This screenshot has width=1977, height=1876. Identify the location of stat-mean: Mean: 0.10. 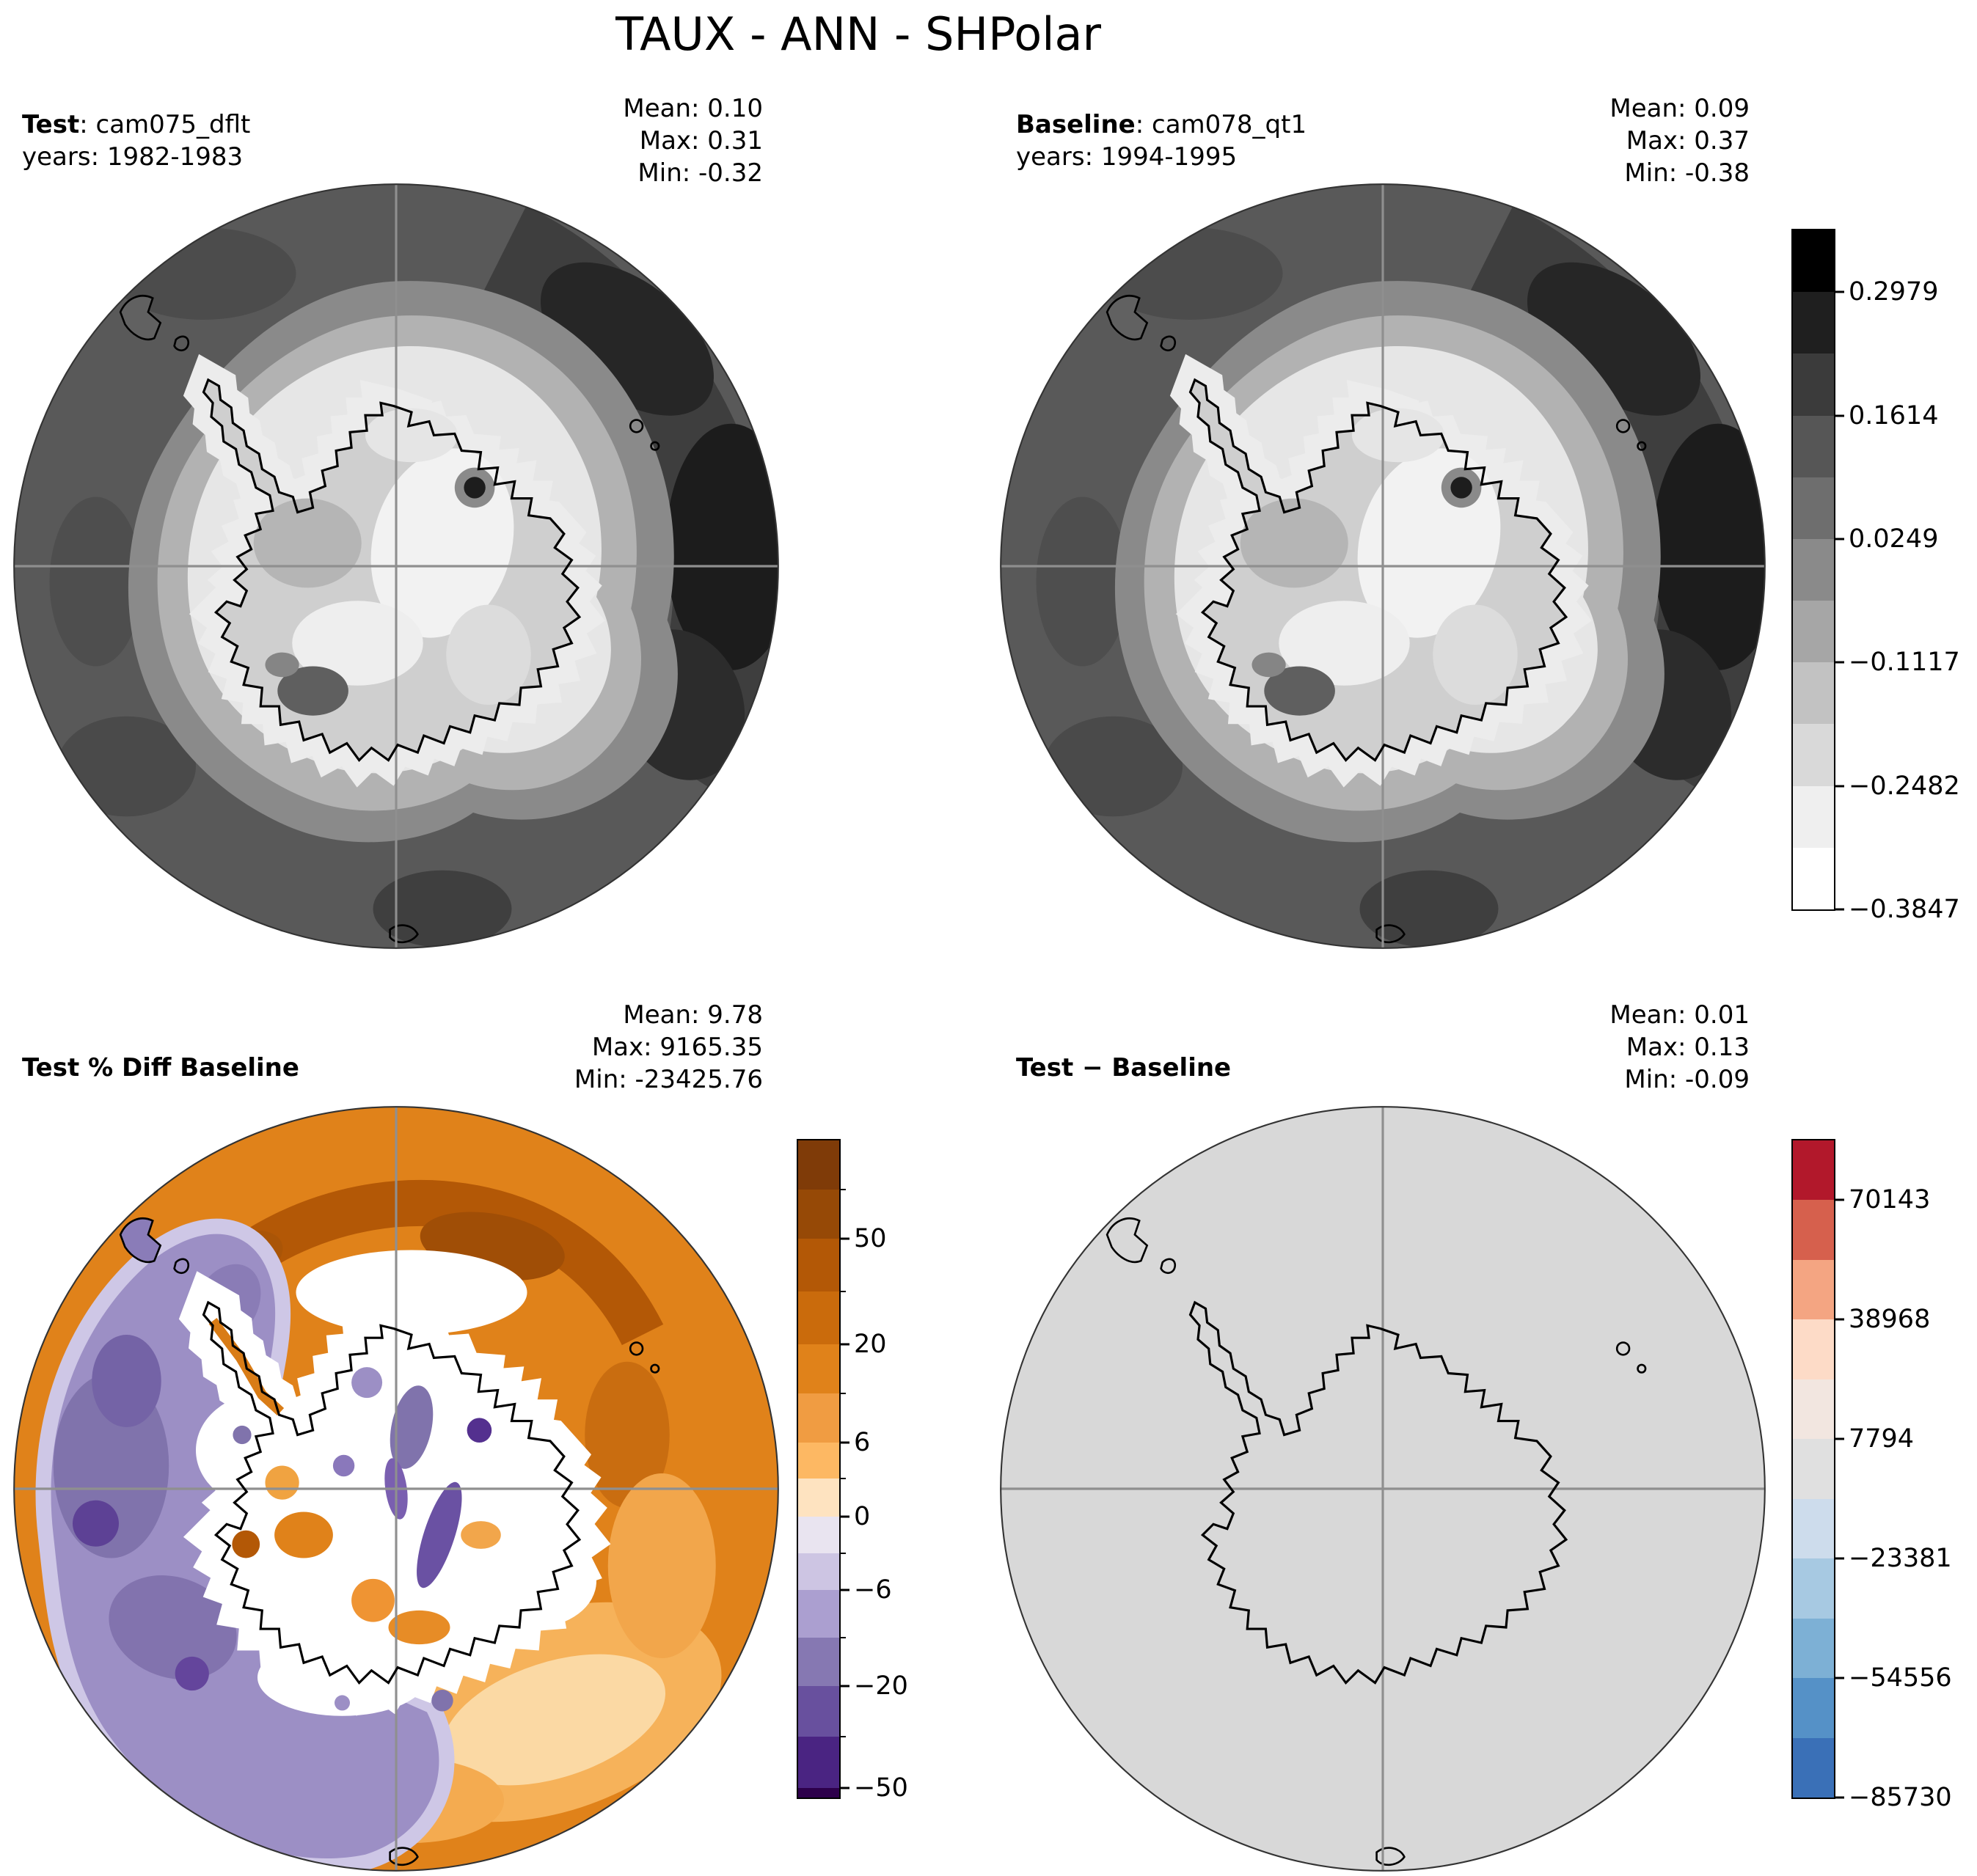
(693, 108).